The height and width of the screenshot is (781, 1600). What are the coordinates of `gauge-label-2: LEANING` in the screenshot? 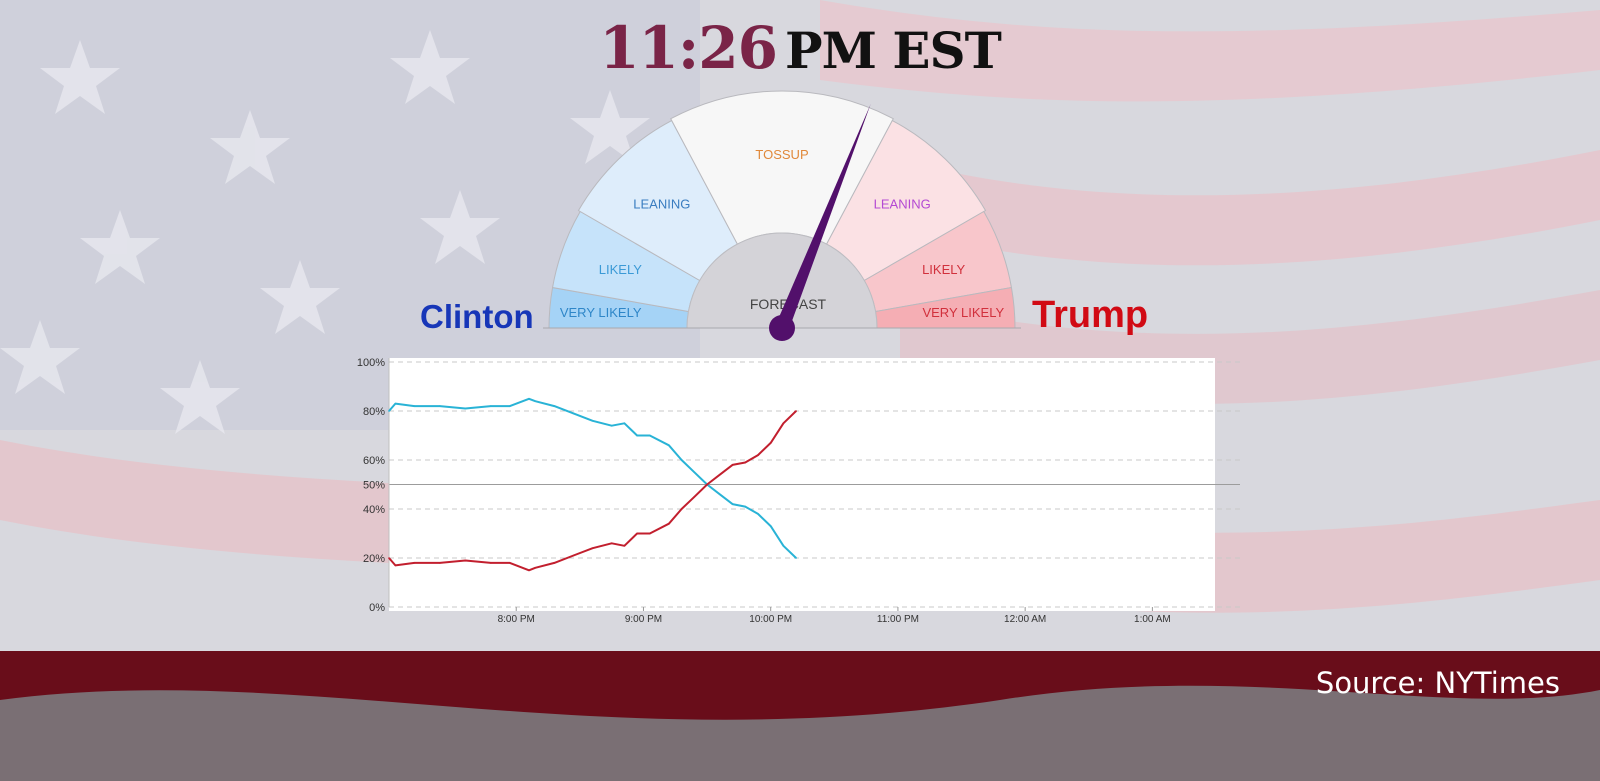 It's located at (661, 204).